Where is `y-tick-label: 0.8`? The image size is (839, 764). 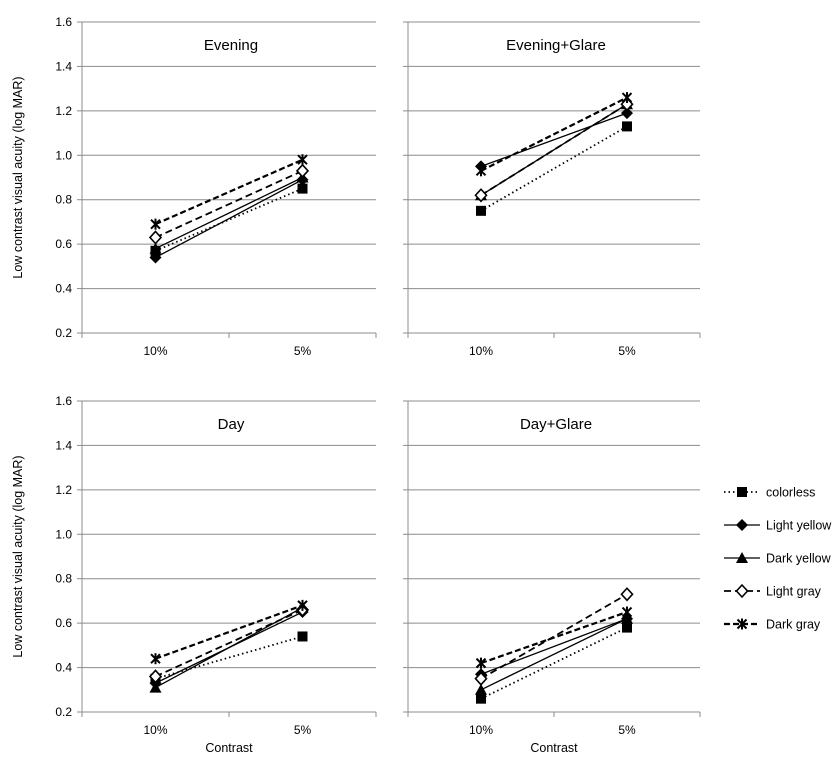
y-tick-label: 0.8 is located at coordinates (63, 579).